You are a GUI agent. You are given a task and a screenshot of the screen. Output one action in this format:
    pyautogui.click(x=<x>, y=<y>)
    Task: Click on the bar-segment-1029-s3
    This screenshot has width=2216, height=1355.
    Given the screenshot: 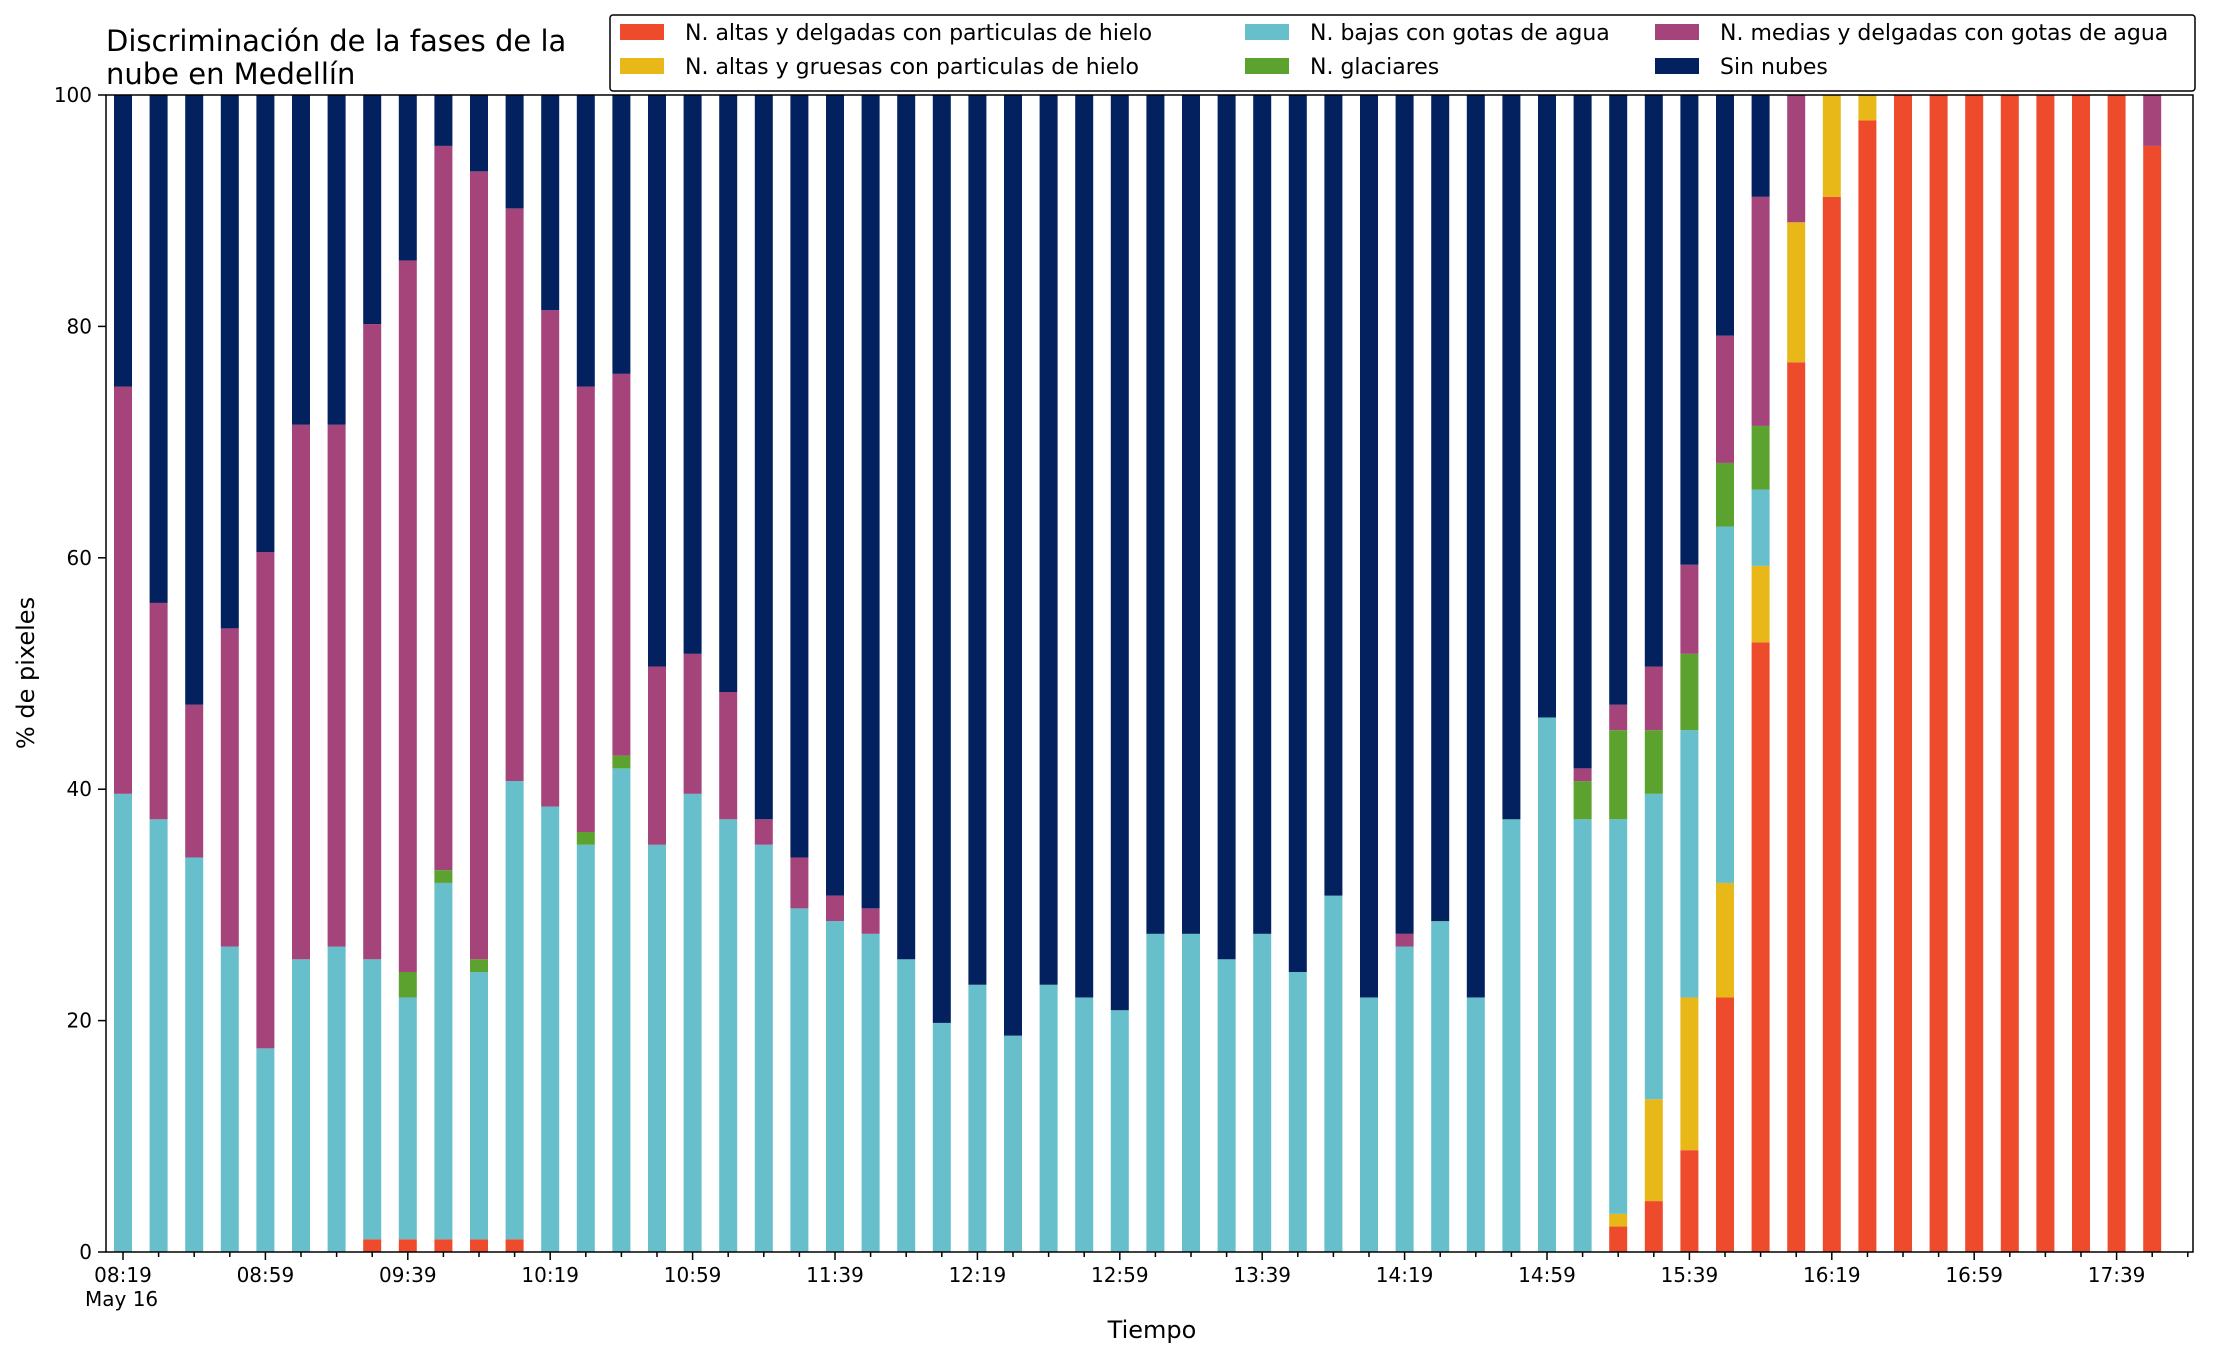 What is the action you would take?
    pyautogui.click(x=585, y=838)
    